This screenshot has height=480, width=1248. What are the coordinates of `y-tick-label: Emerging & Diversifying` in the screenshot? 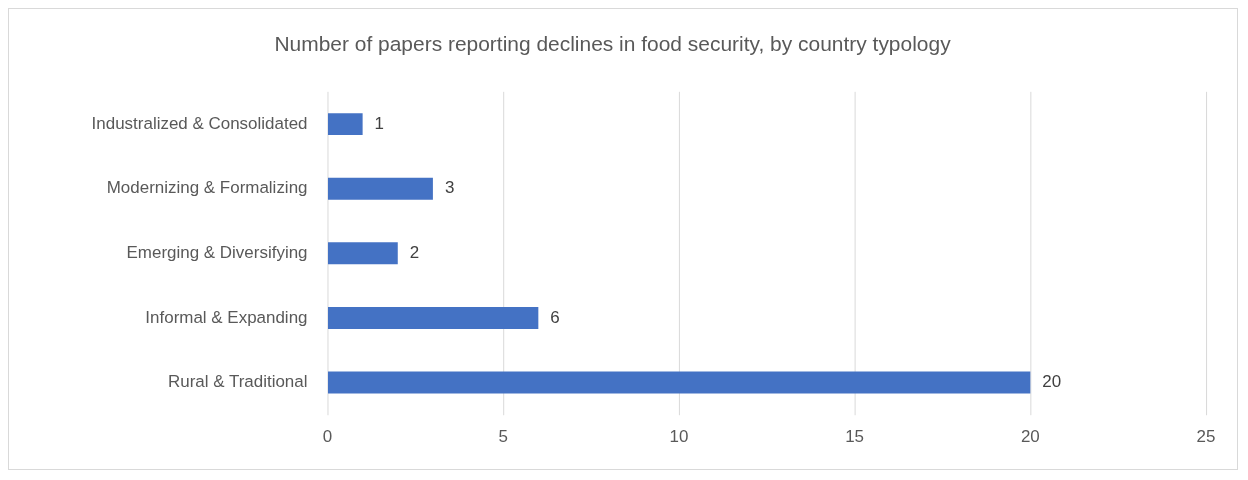 It's located at (217, 252).